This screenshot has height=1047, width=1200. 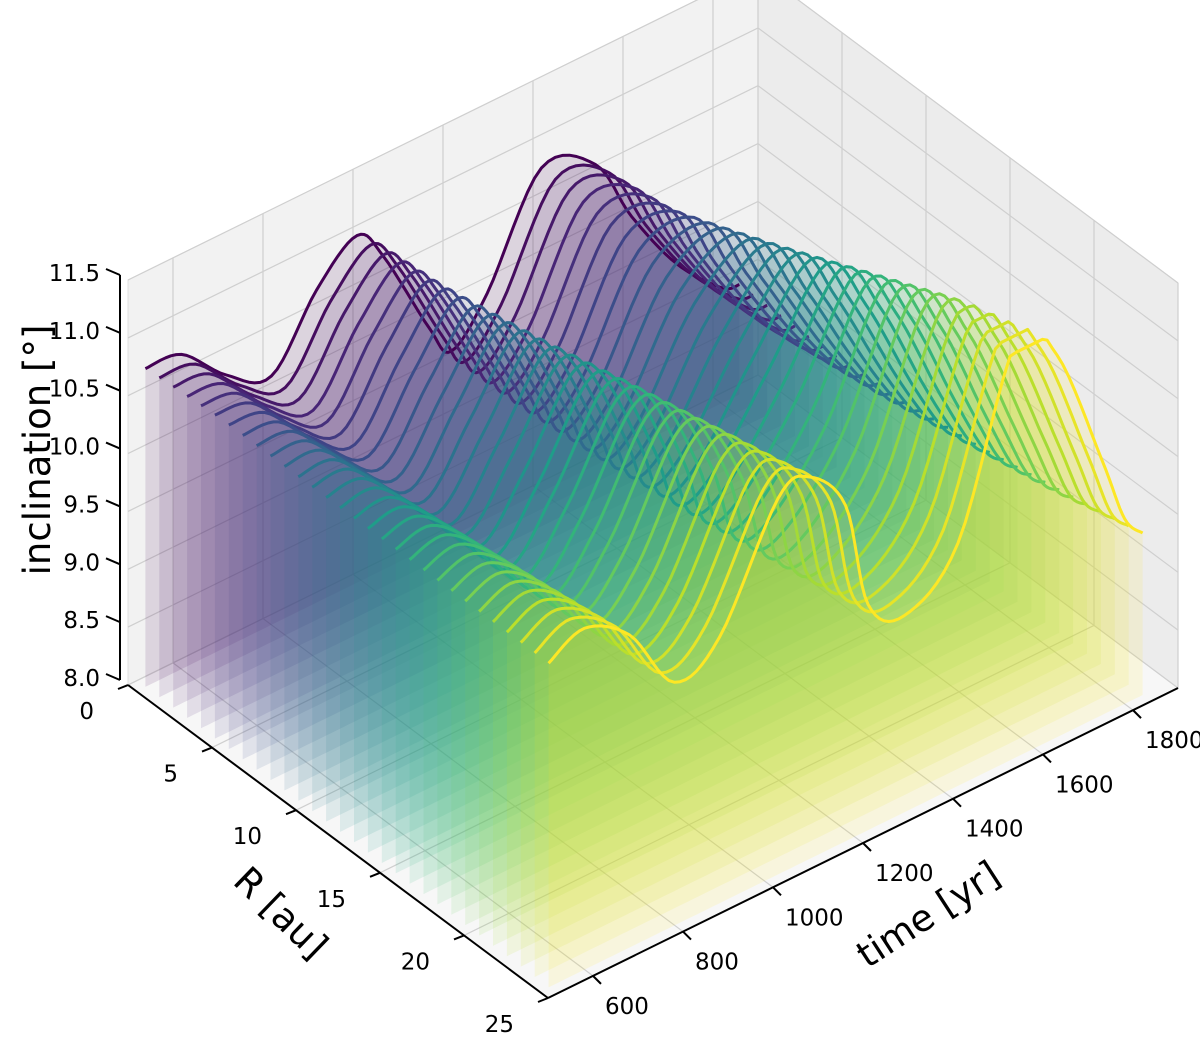 I want to click on z-axis-title: inclination [°], so click(x=37, y=450).